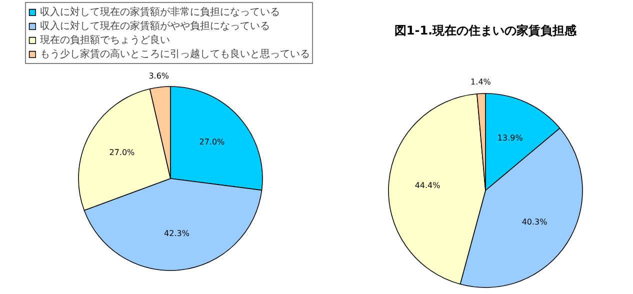  What do you see at coordinates (486, 31) in the screenshot?
I see `chart-title: 図1-1.現在の住まいの家賃負担感` at bounding box center [486, 31].